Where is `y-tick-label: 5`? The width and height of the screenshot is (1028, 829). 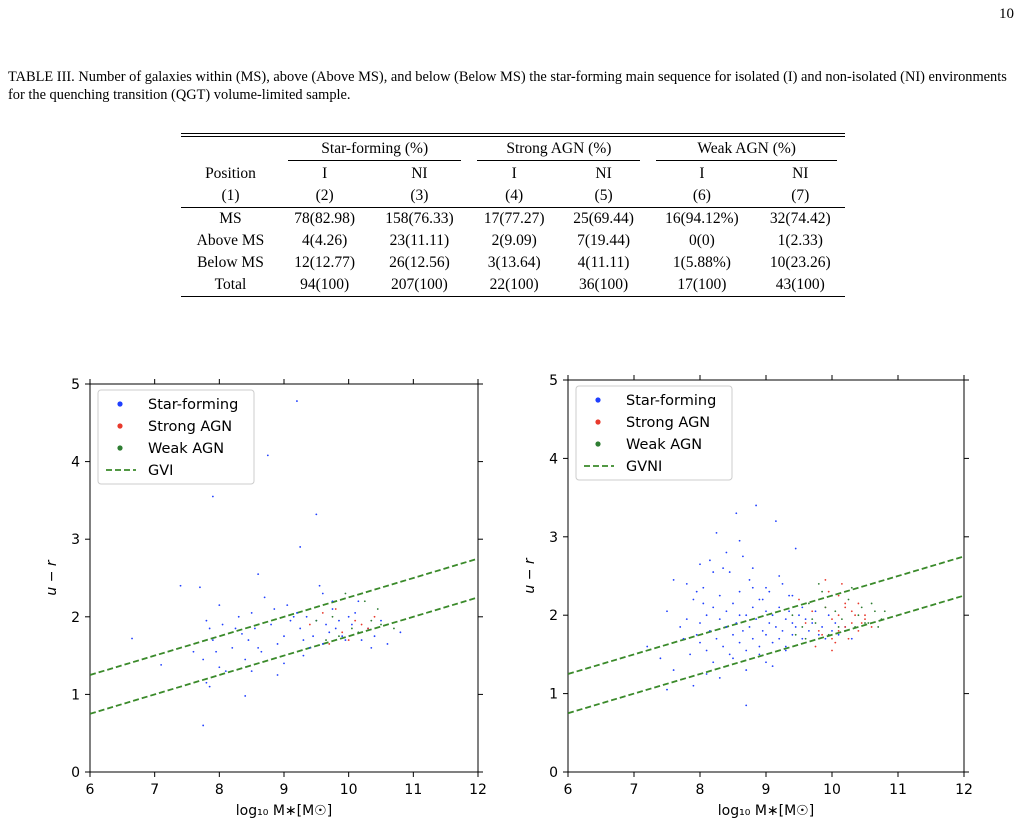 y-tick-label: 5 is located at coordinates (553, 381).